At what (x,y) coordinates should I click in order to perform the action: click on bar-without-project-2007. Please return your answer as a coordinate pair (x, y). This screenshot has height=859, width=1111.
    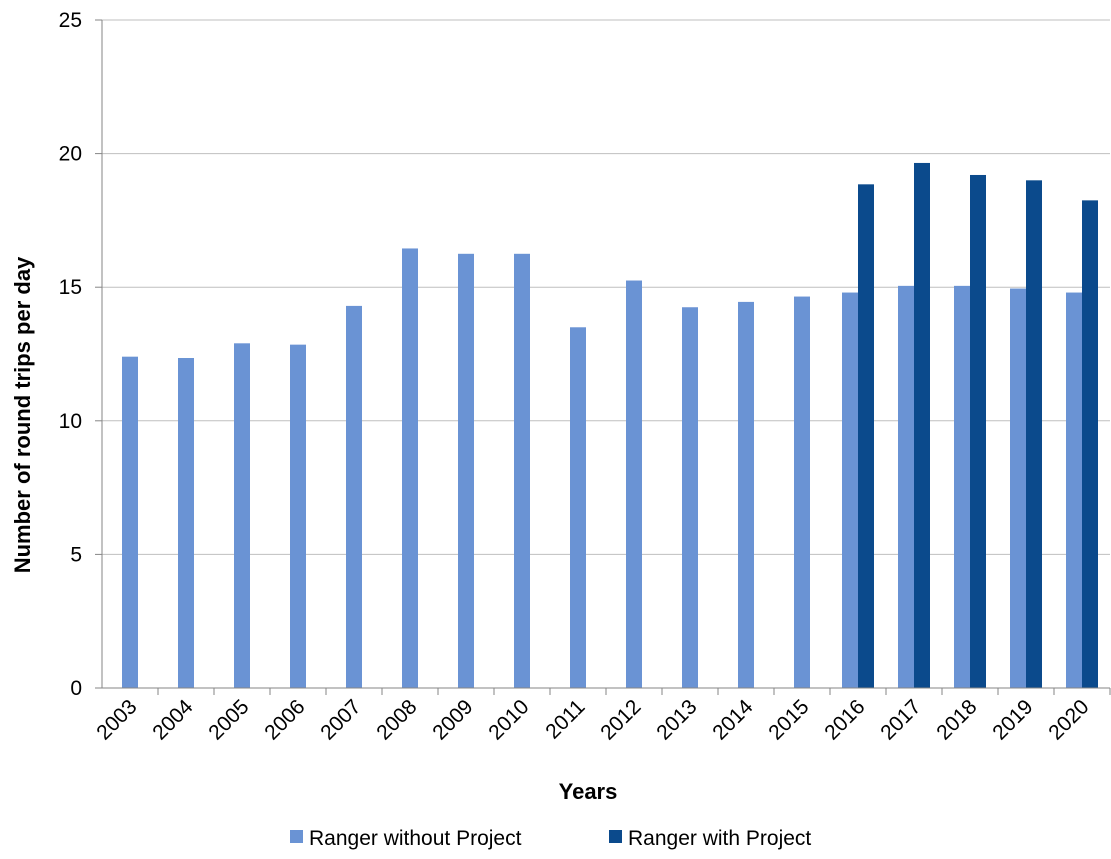
    Looking at the image, I should click on (354, 496).